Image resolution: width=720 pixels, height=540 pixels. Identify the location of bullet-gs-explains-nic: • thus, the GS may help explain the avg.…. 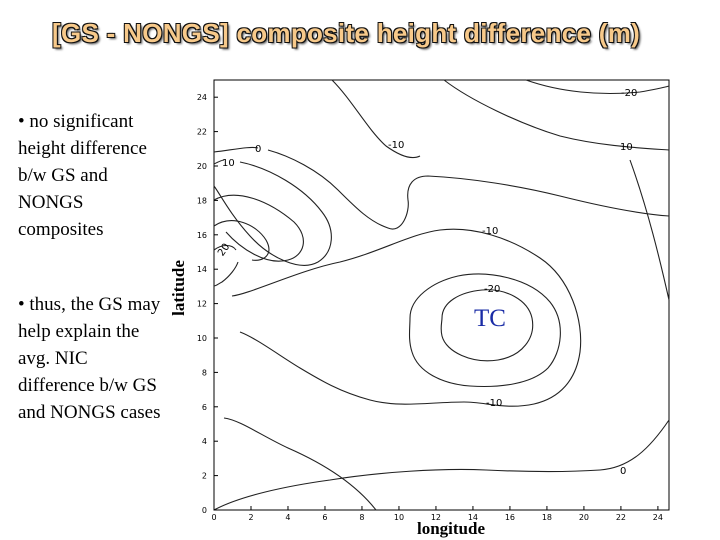
(89, 358).